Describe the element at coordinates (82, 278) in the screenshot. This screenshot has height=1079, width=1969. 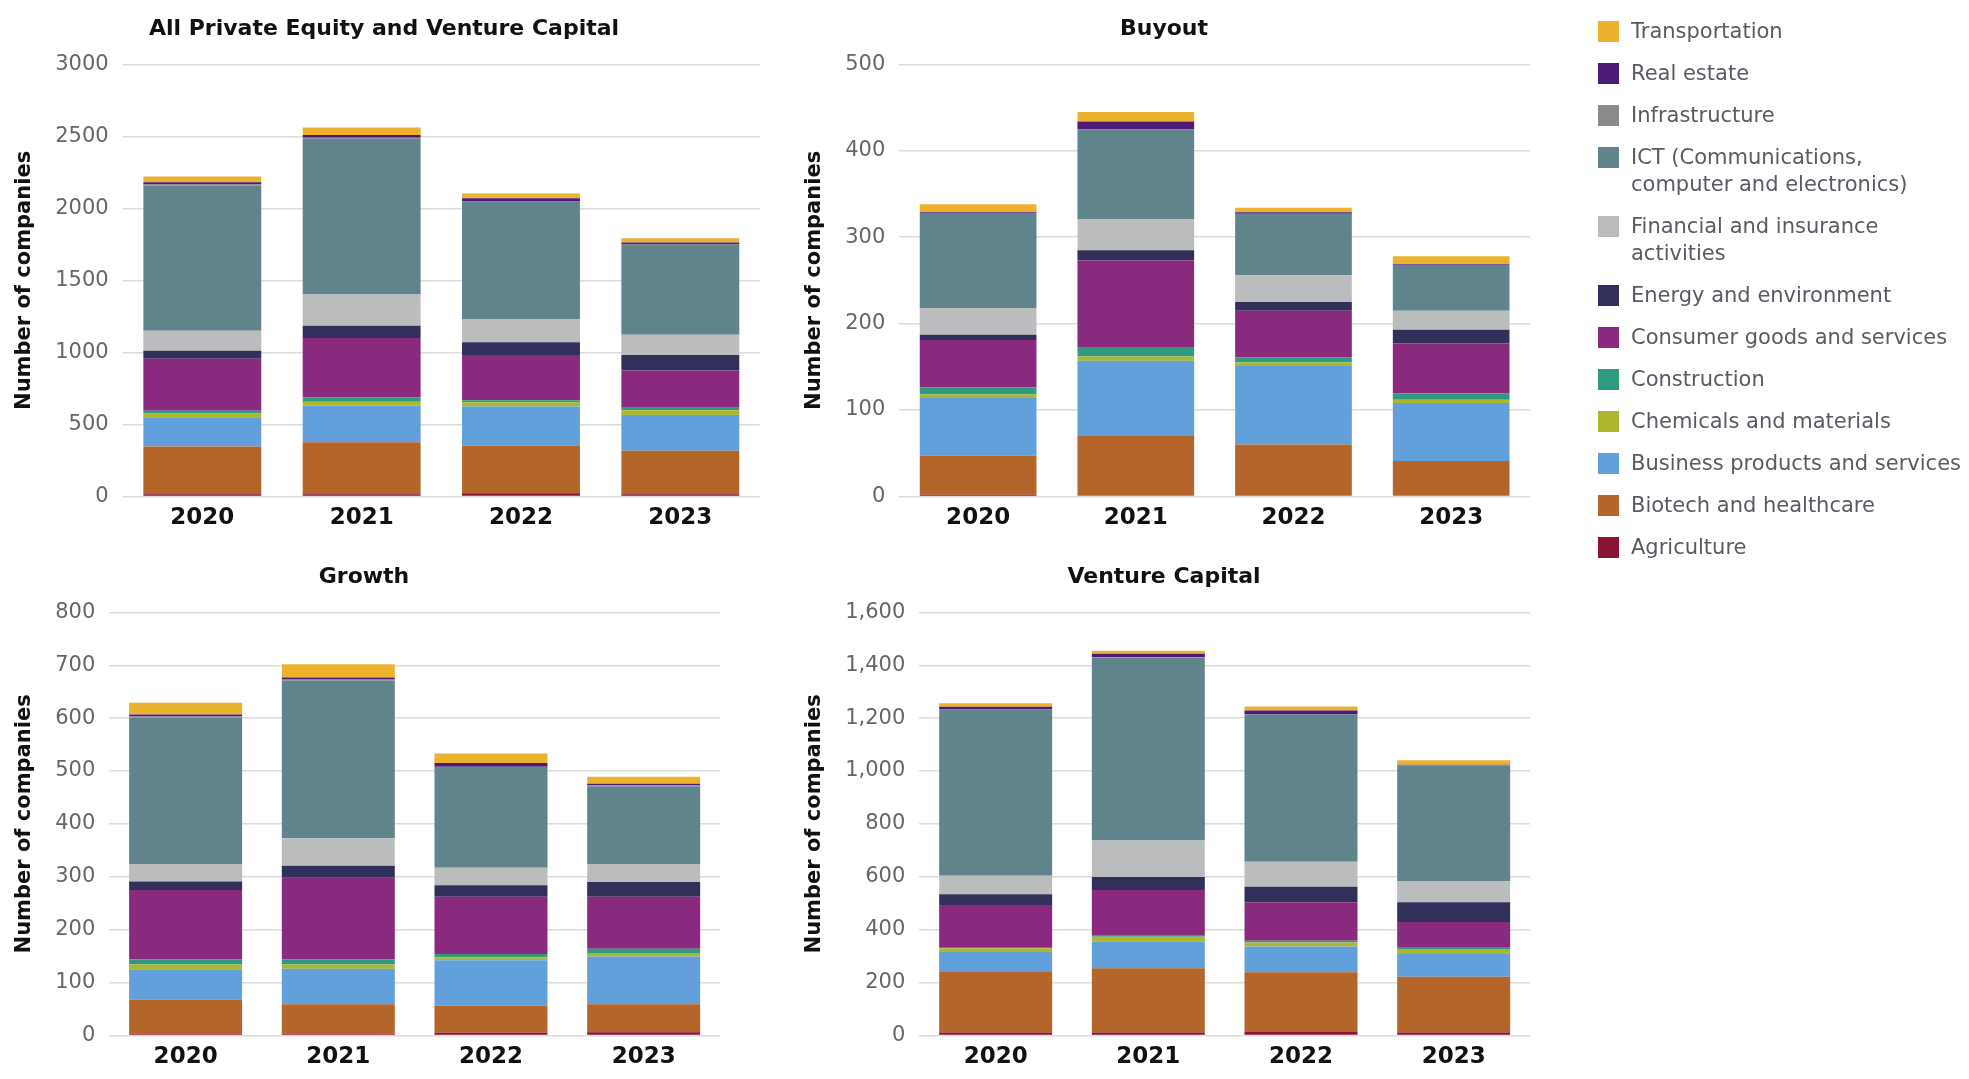
I see `y-tick-label: 1500` at that location.